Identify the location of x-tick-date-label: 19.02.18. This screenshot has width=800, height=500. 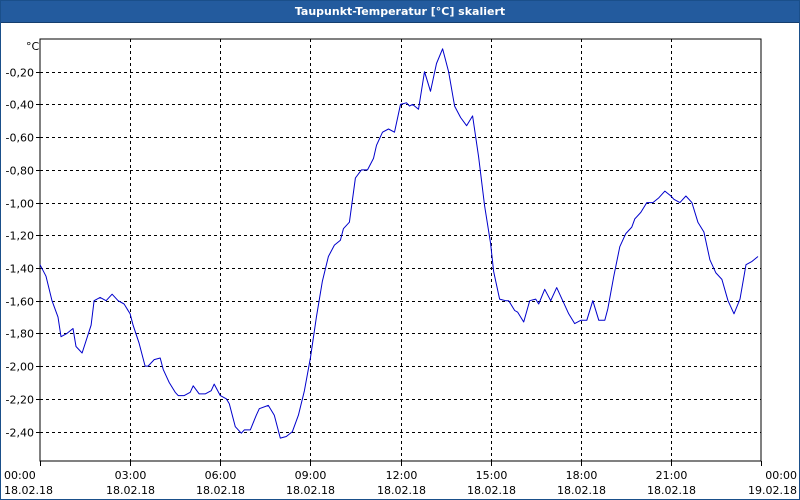
(772, 490).